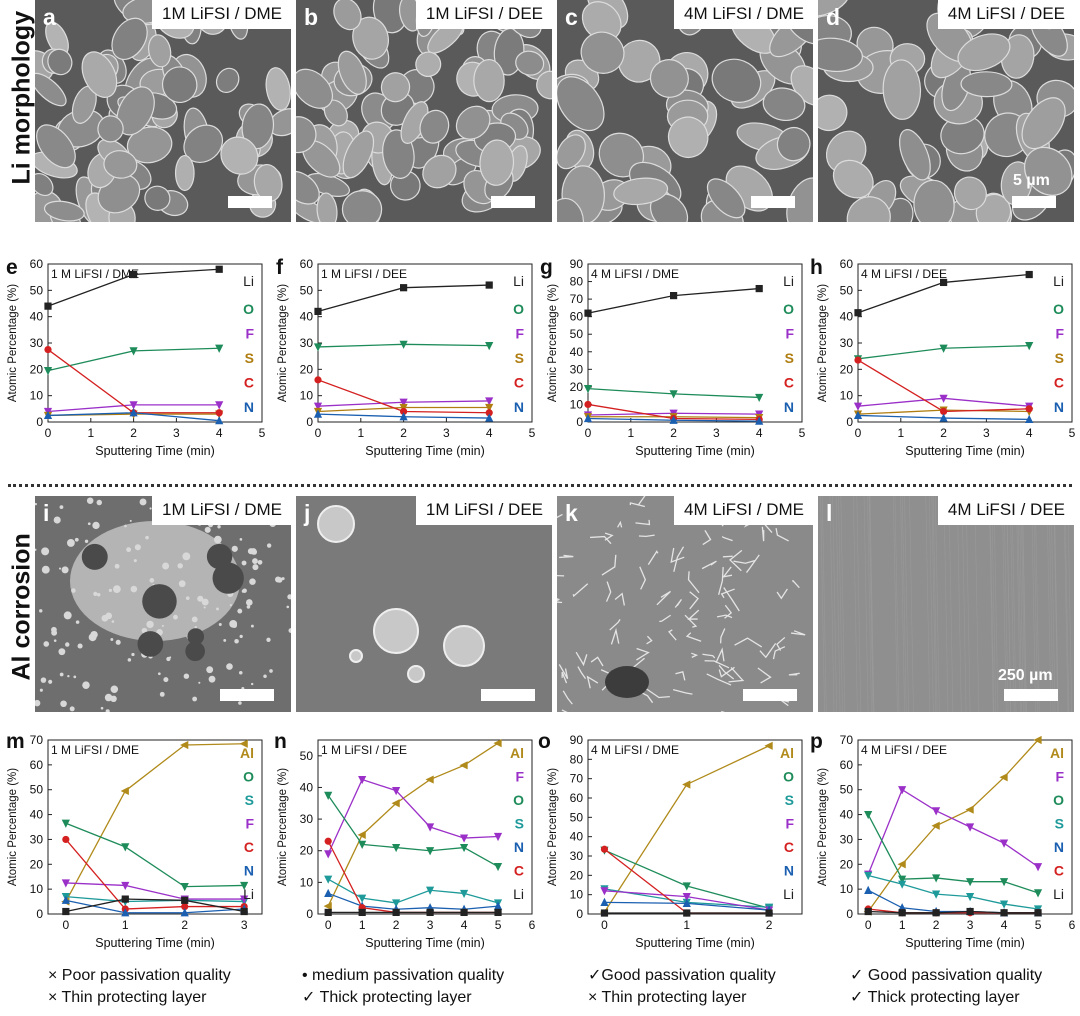 The image size is (1080, 1016). Describe the element at coordinates (280, 741) in the screenshot. I see `panel-letter-n: n` at that location.